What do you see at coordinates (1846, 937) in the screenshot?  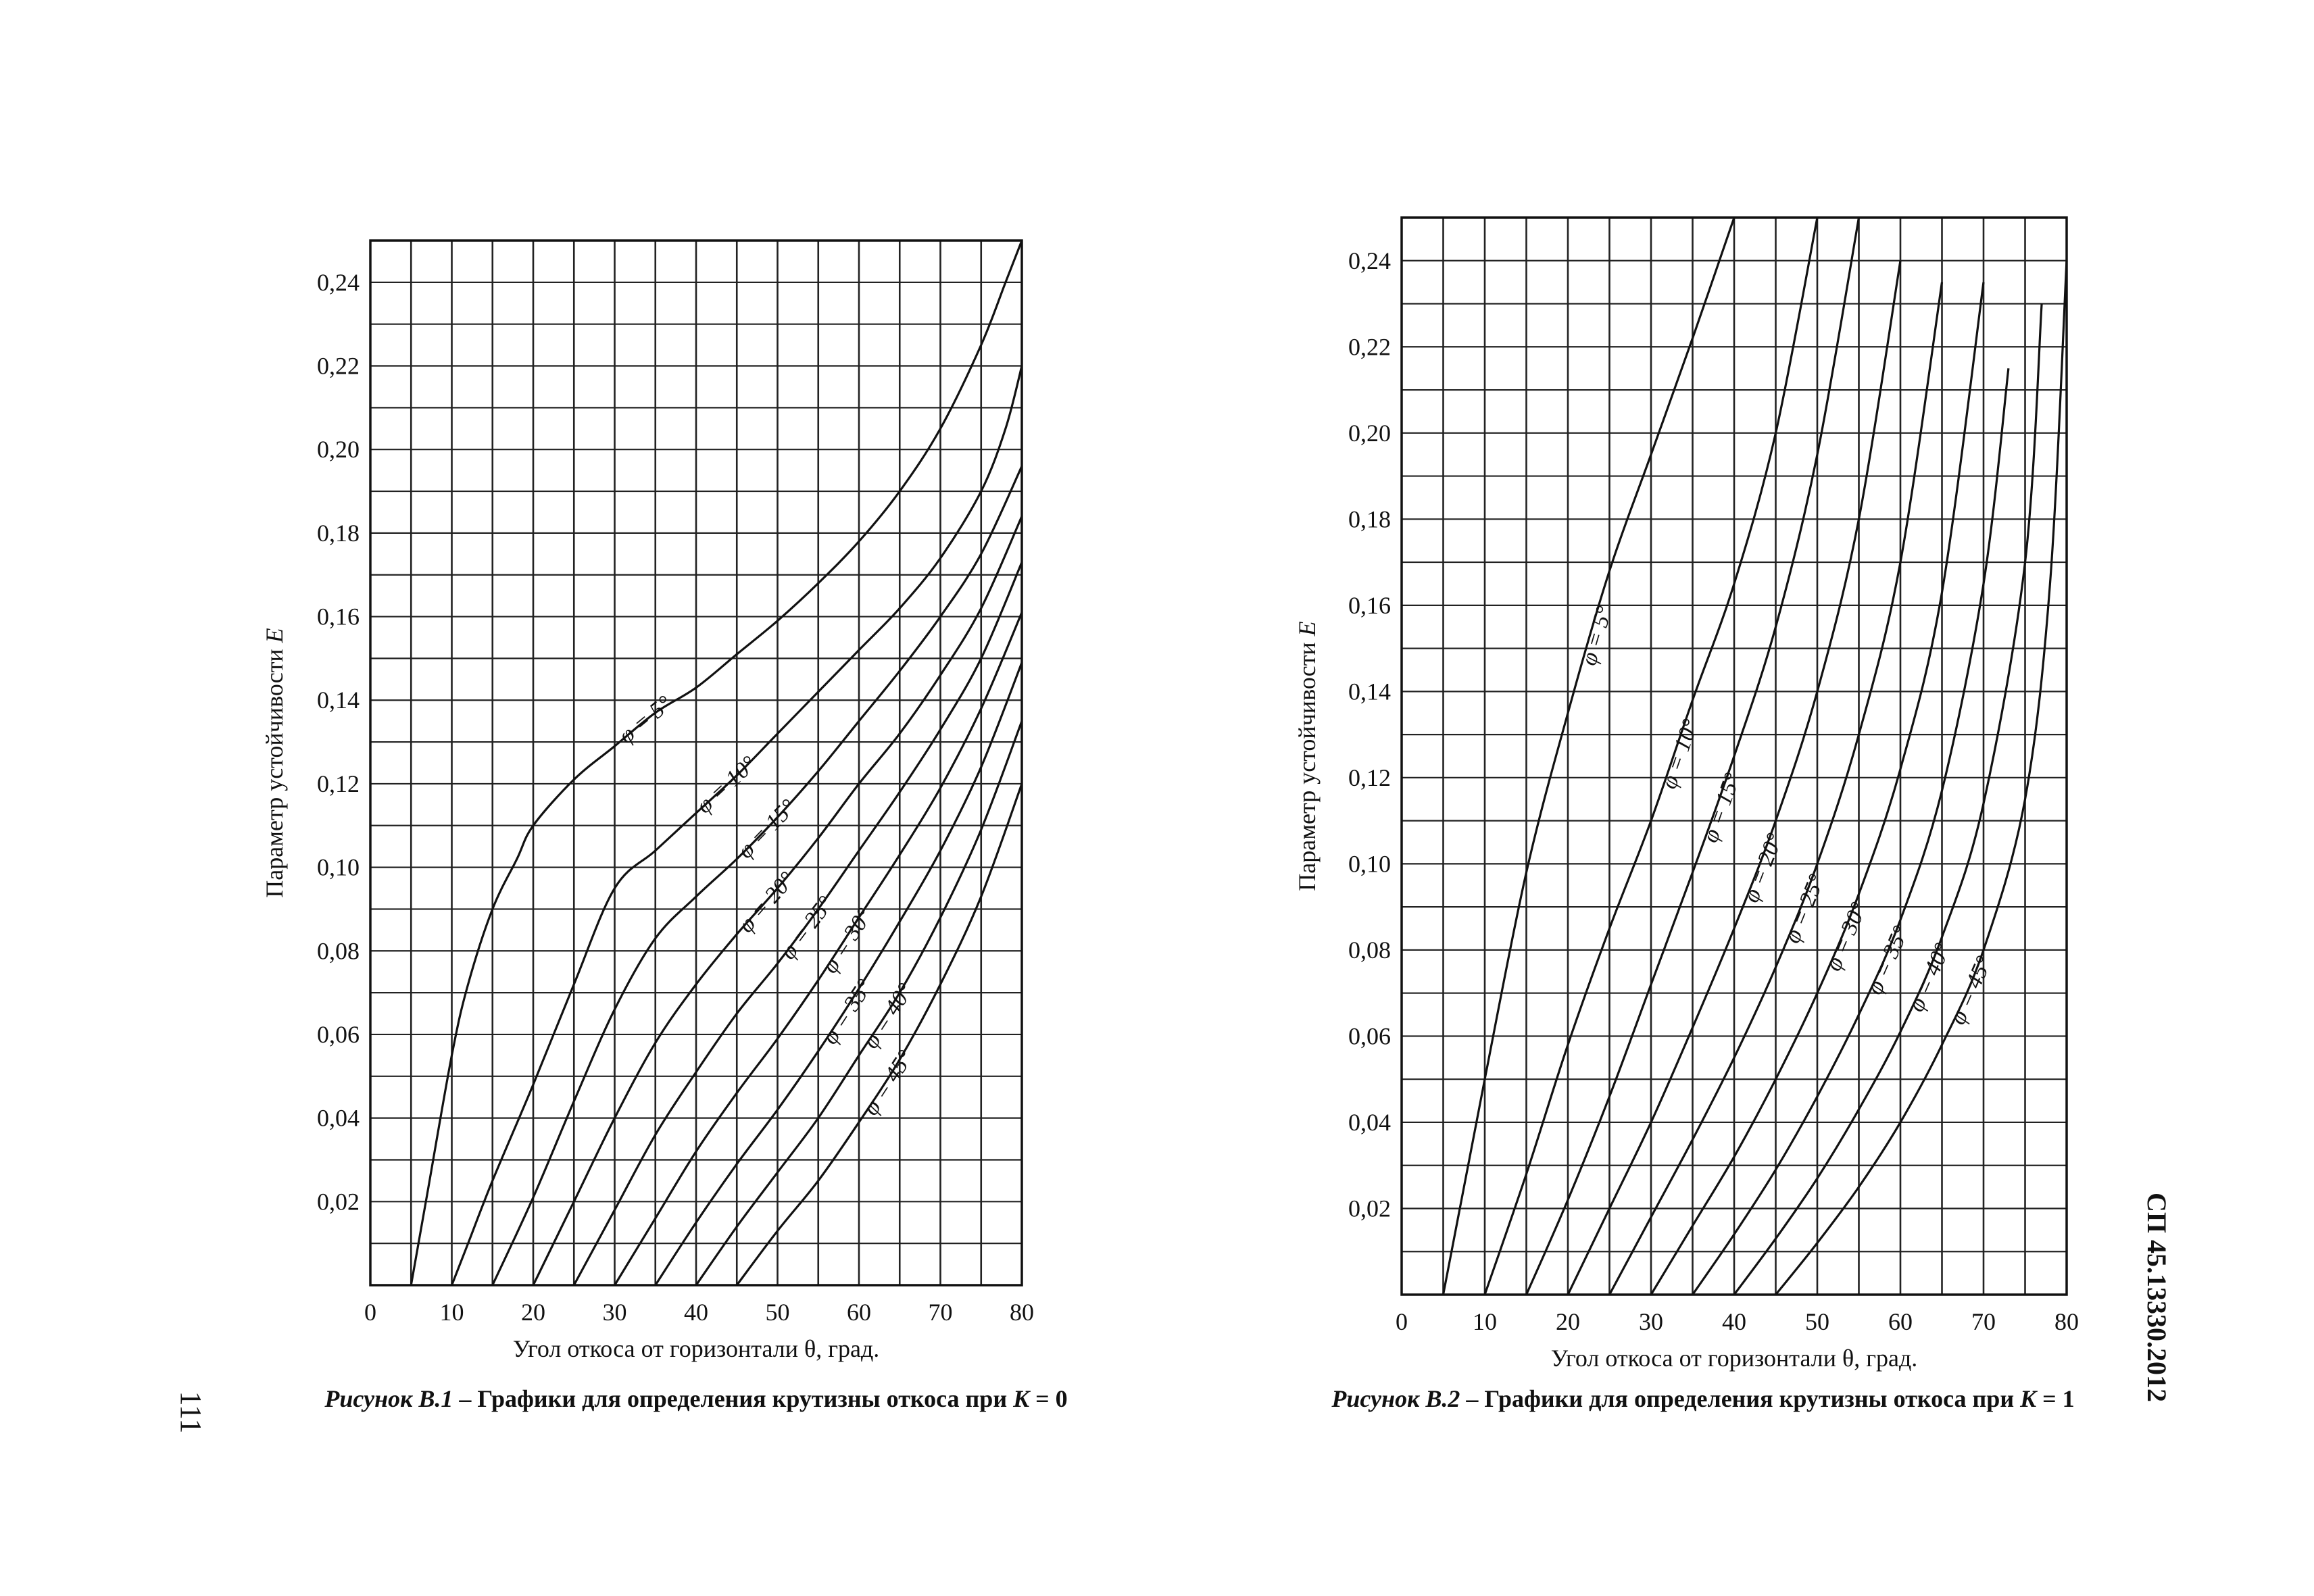 I see `series-label: φ = 30°` at bounding box center [1846, 937].